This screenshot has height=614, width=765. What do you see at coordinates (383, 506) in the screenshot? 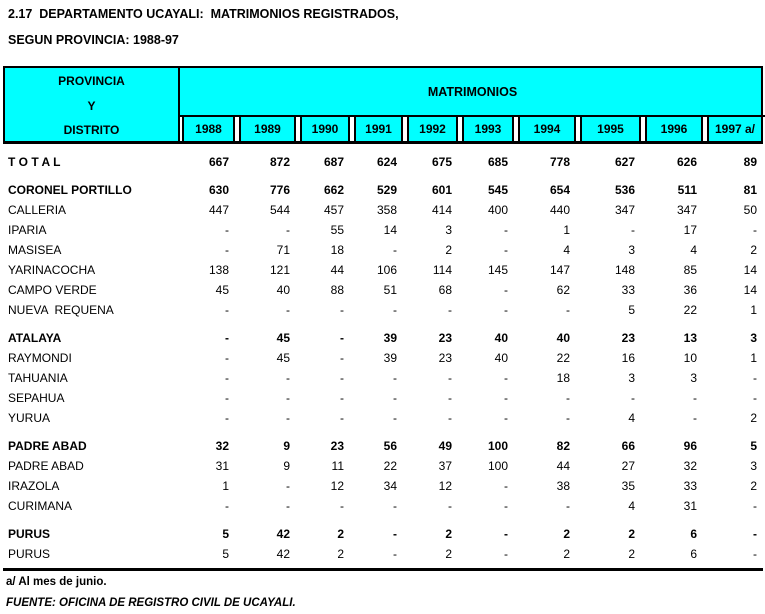
I see `table-row: CURIMANA - - - - - - - 4 31 -` at bounding box center [383, 506].